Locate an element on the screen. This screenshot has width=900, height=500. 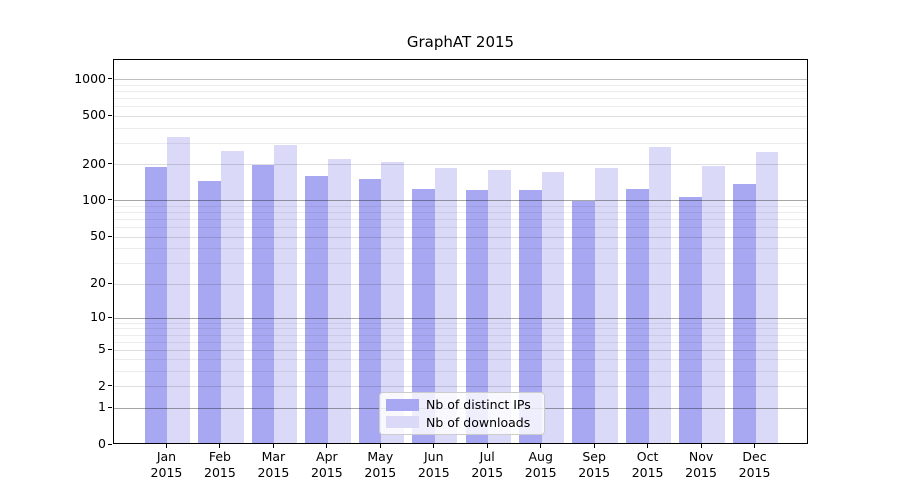
bar-distinct-ips-apr is located at coordinates (316, 309).